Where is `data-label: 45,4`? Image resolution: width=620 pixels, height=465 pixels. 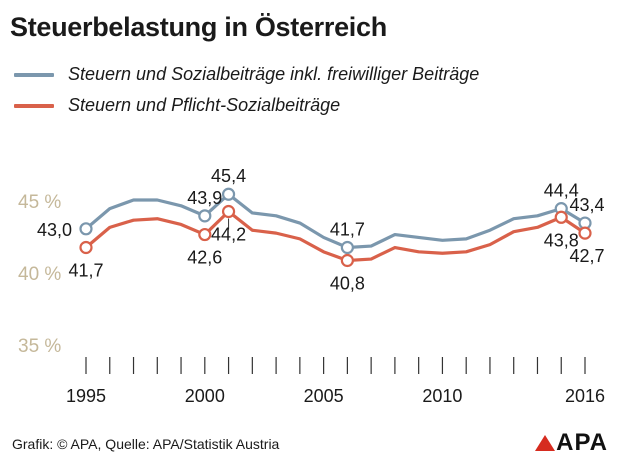 data-label: 45,4 is located at coordinates (228, 176).